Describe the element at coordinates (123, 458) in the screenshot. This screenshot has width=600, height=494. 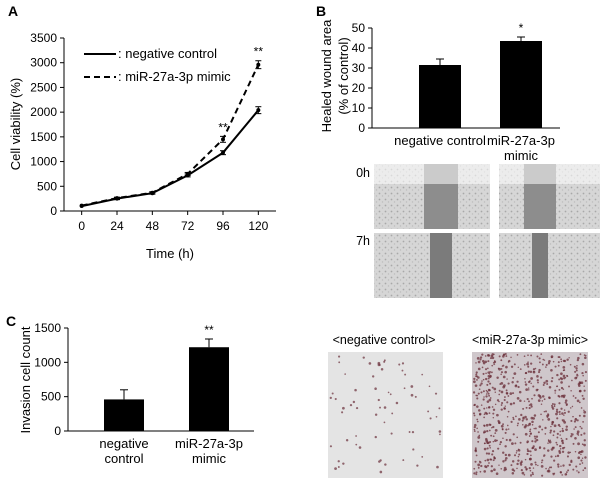
I see `chart-c-category-label: control` at that location.